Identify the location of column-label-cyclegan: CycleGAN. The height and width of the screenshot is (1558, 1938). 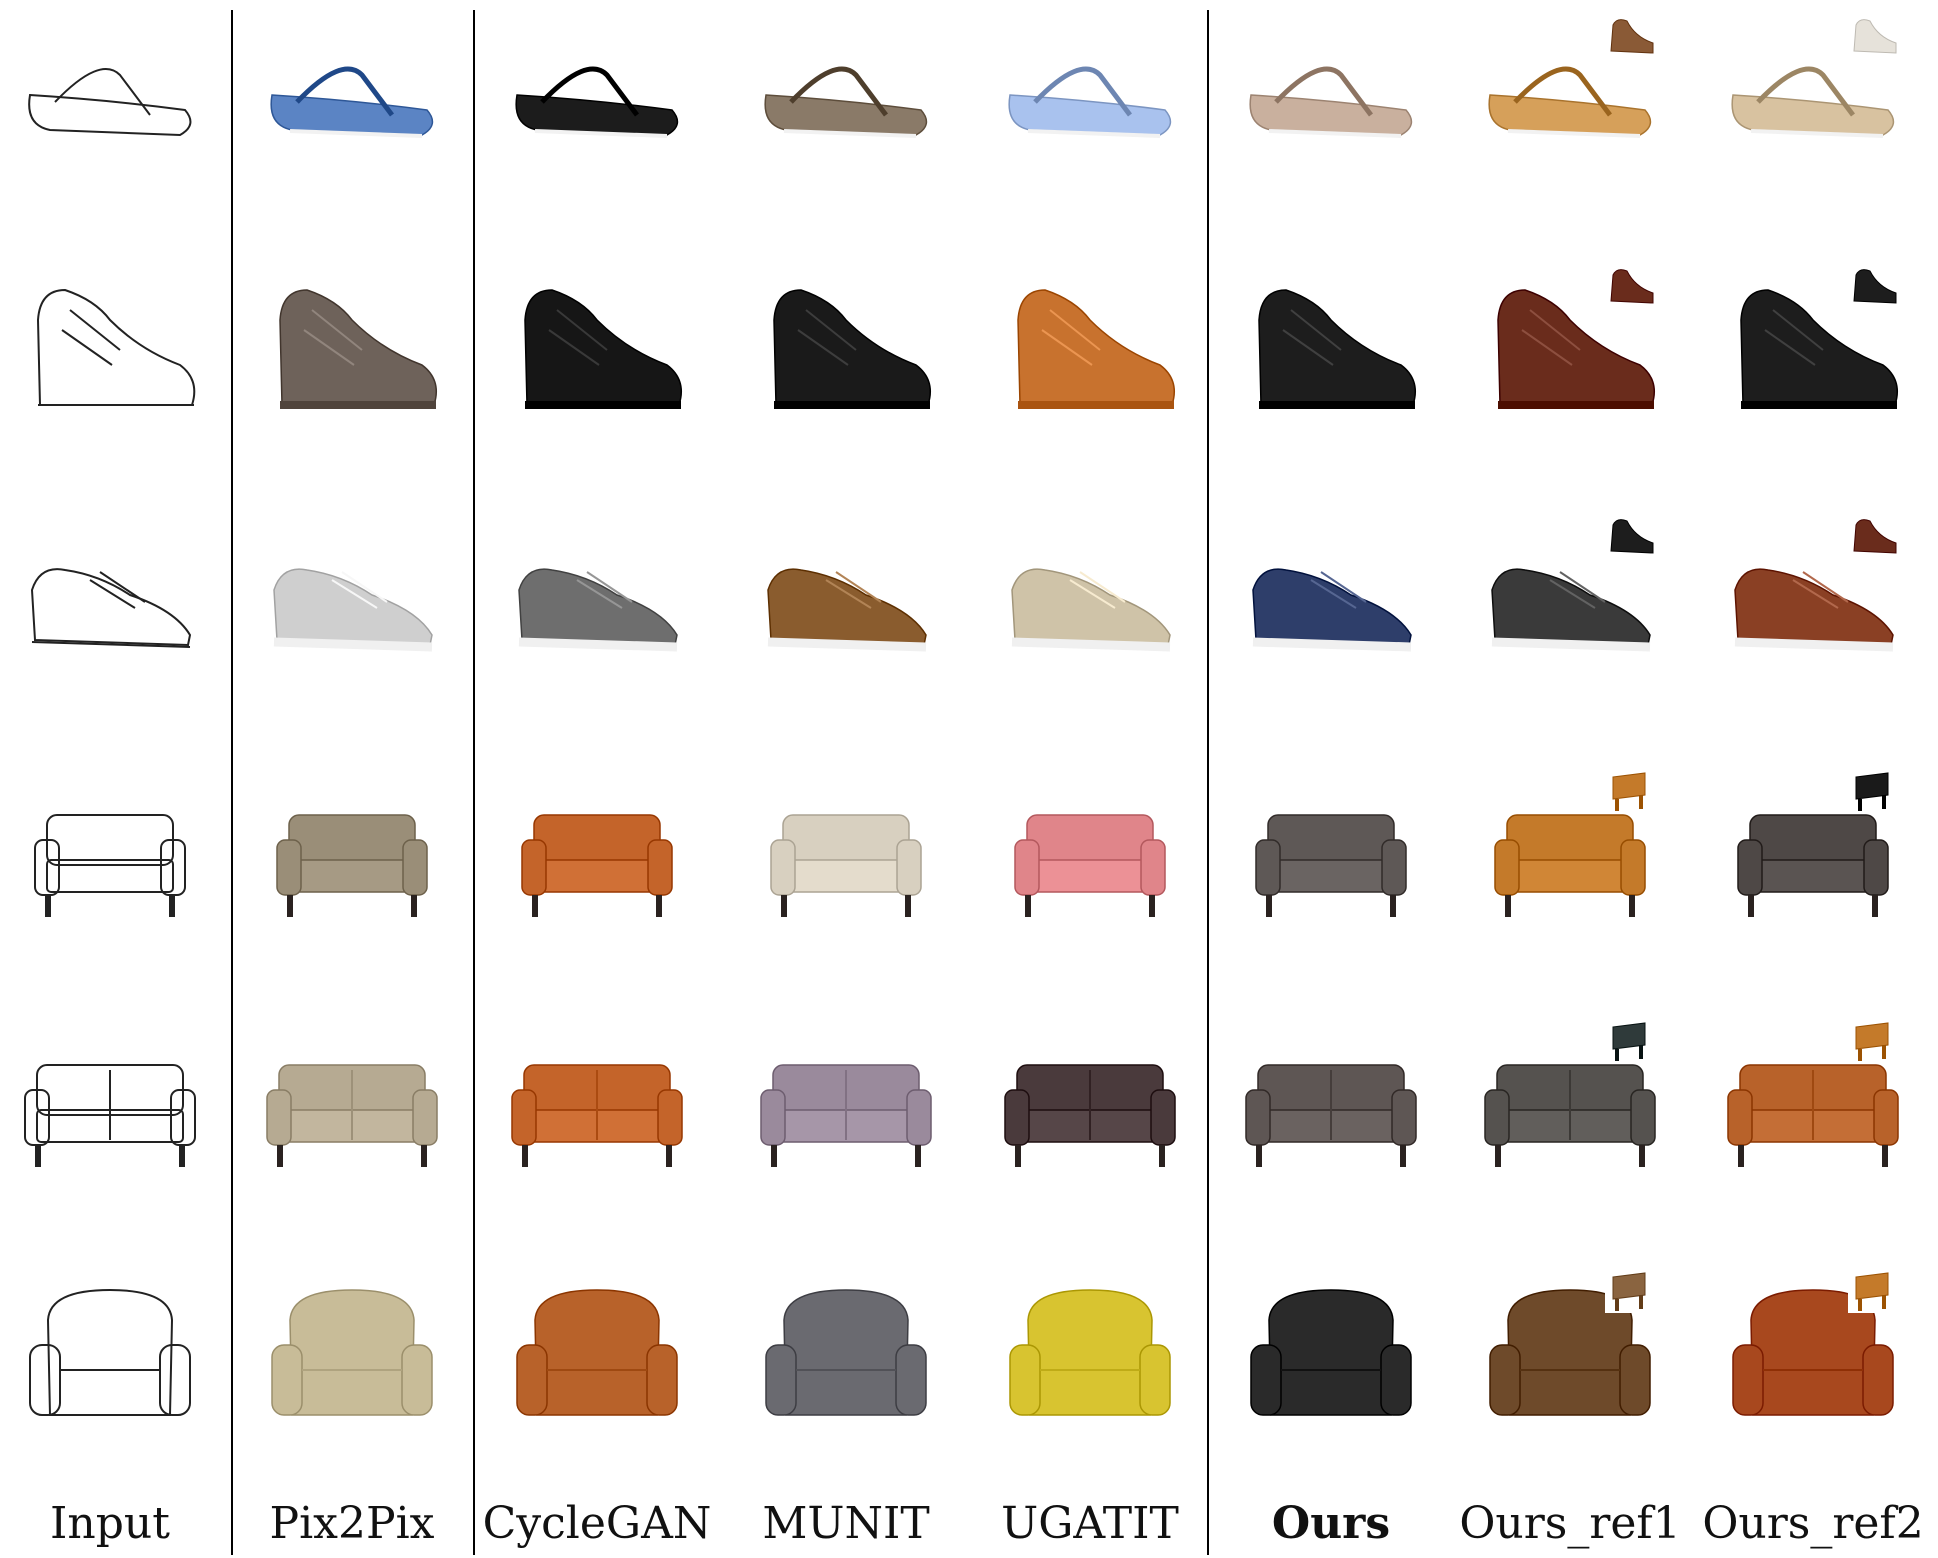
(597, 1523).